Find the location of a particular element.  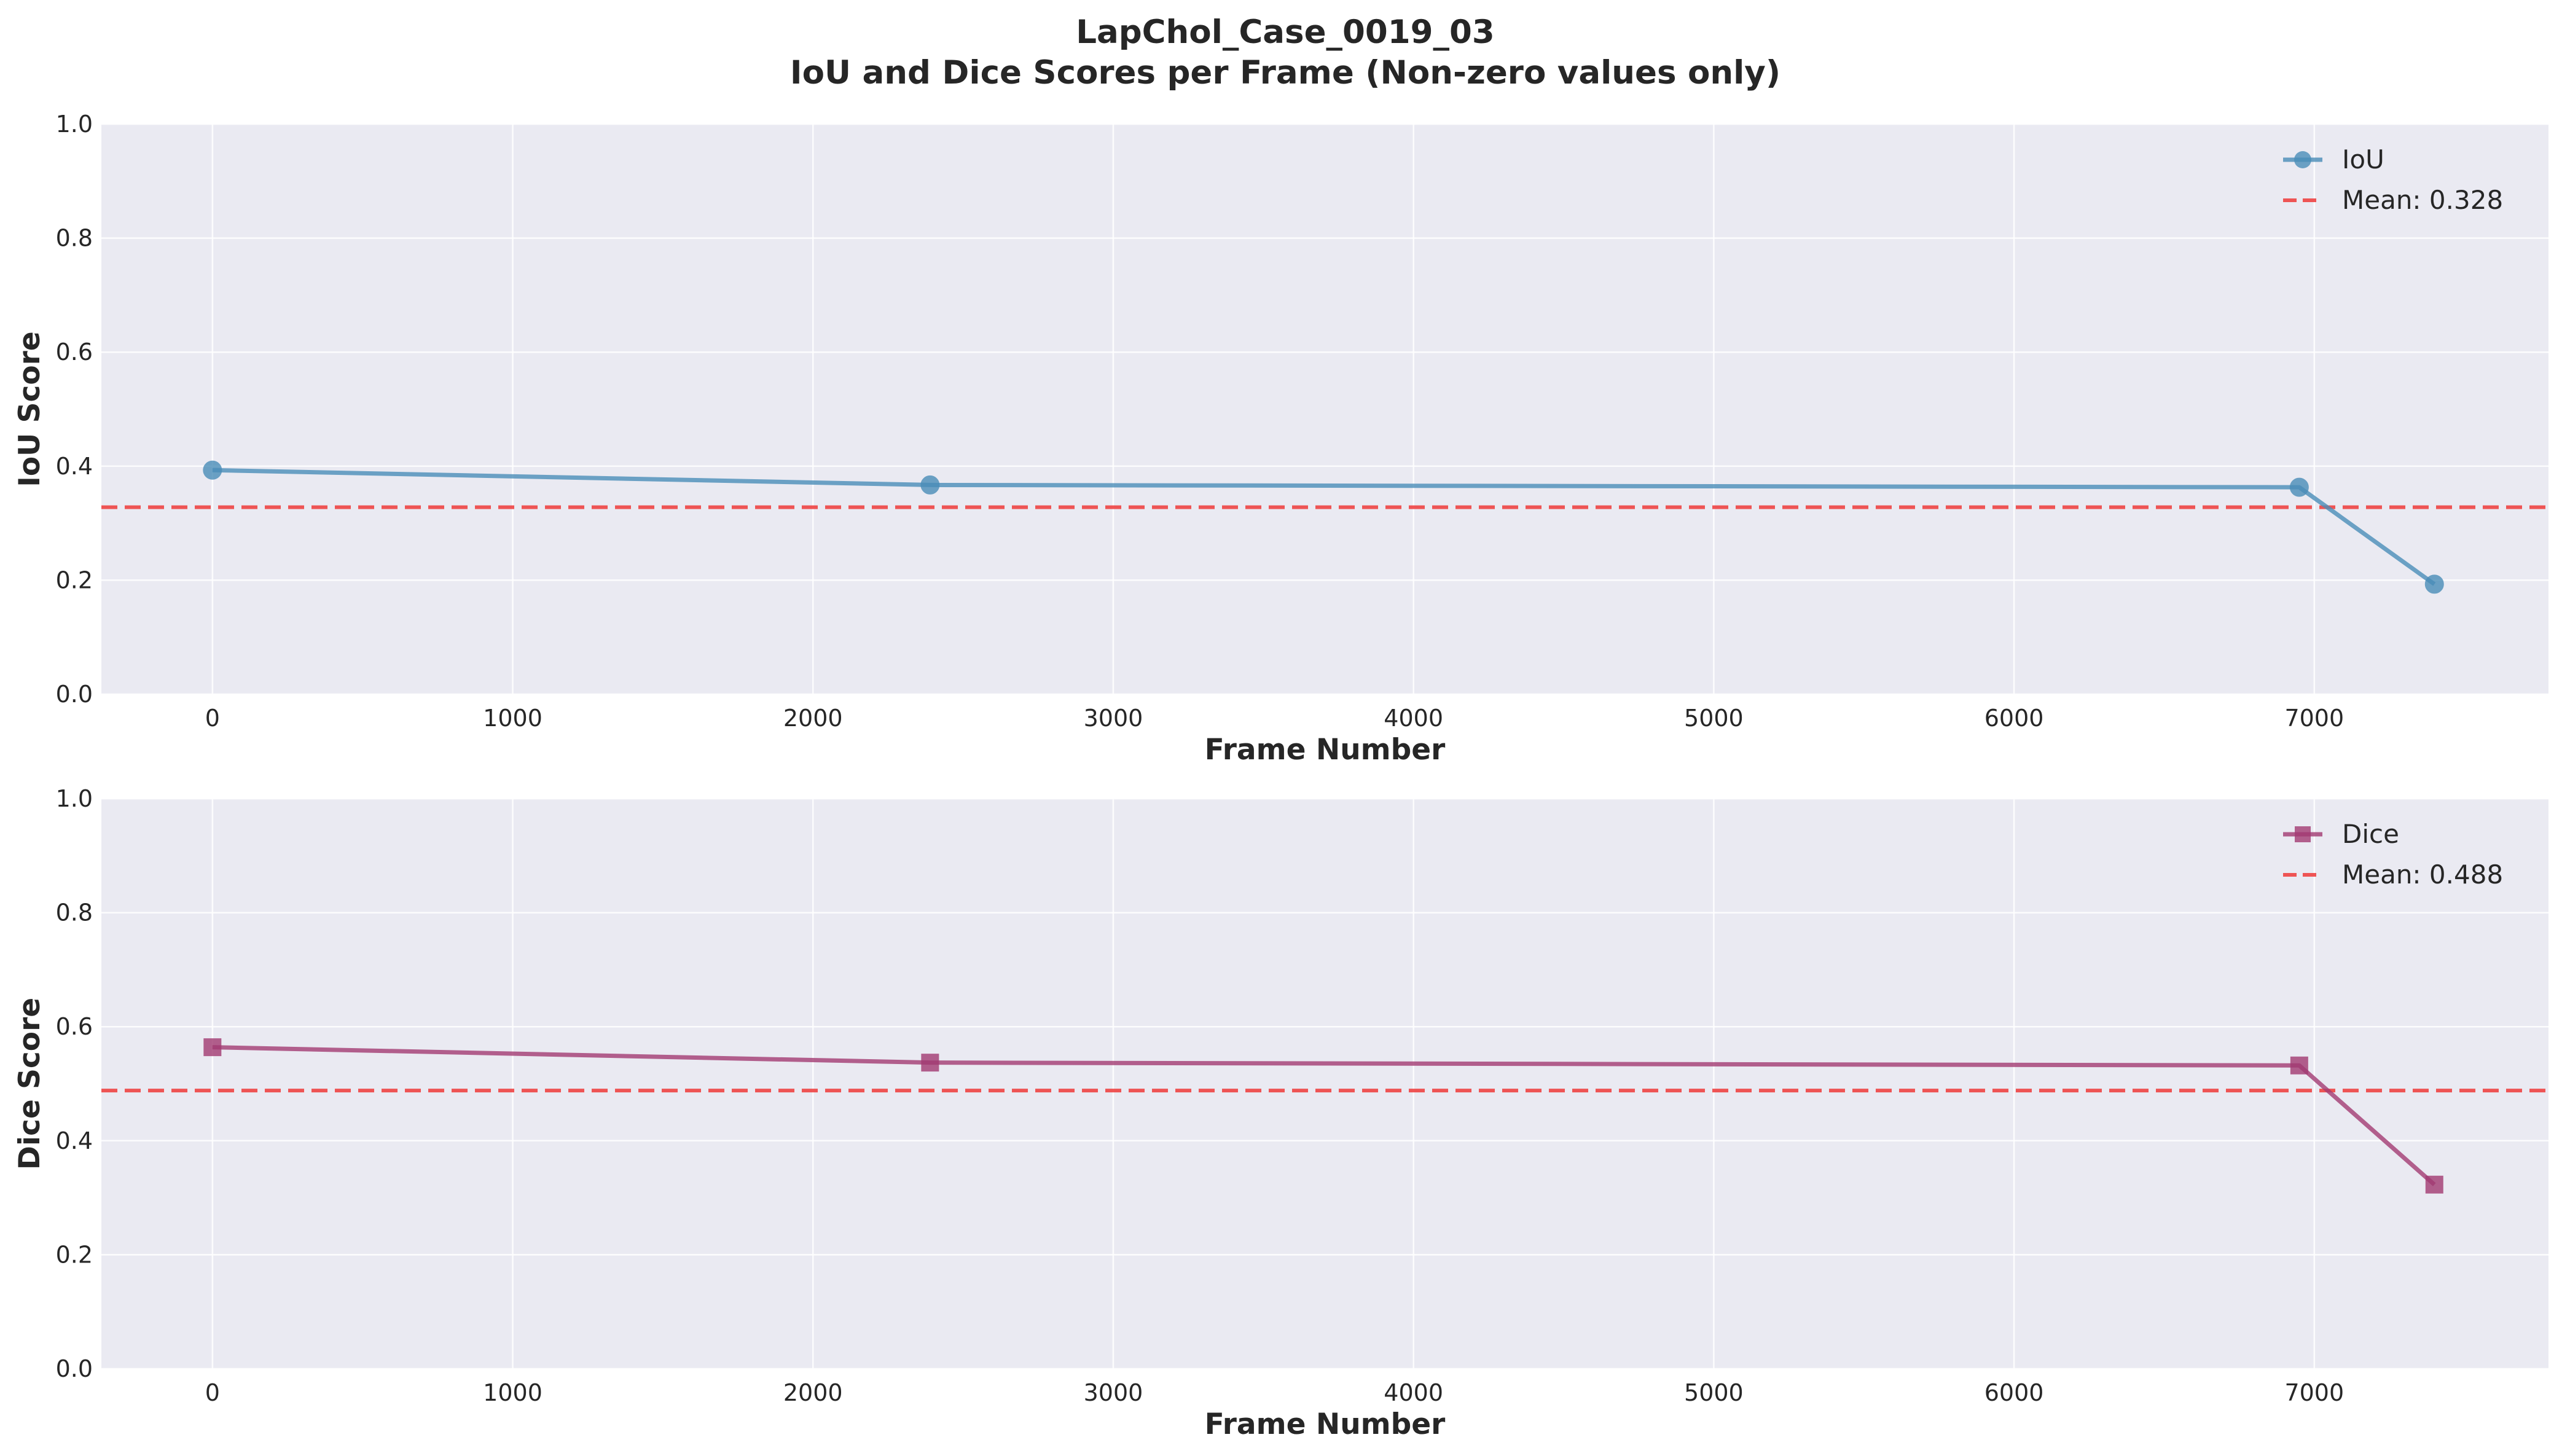

dice-x-axis-label: Frame Number is located at coordinates (1325, 1424).